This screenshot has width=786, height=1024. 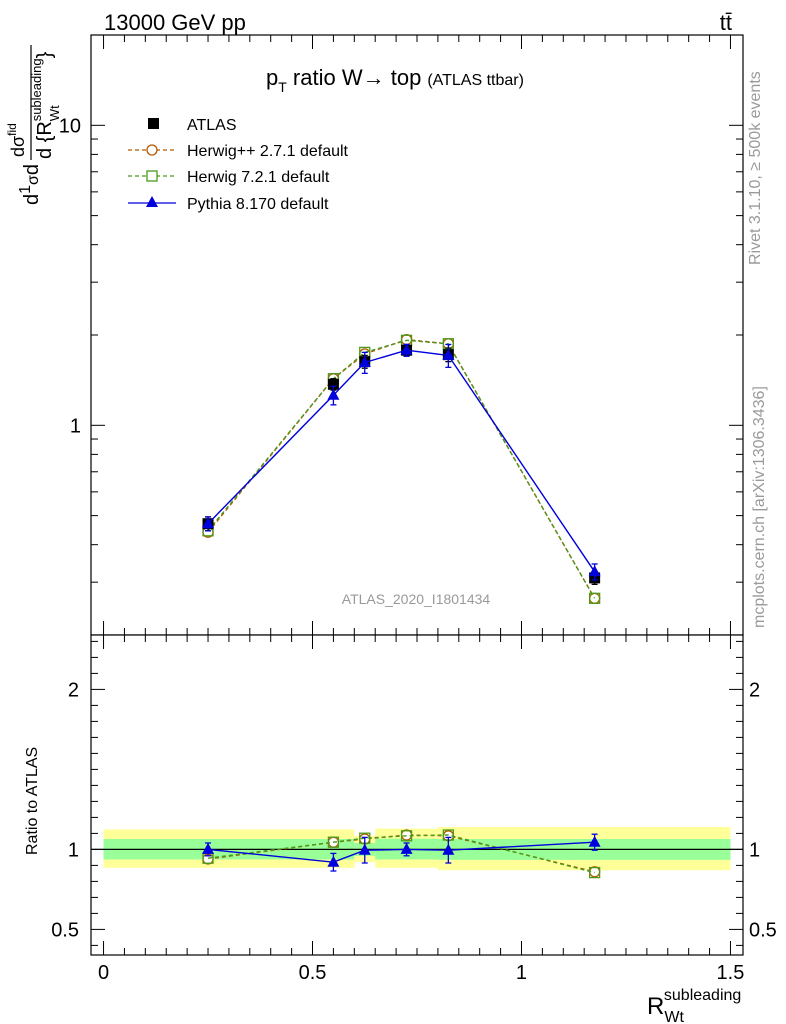 I want to click on legend-label-herwigpp: Herwig++ 2.7.1 default, so click(x=268, y=151).